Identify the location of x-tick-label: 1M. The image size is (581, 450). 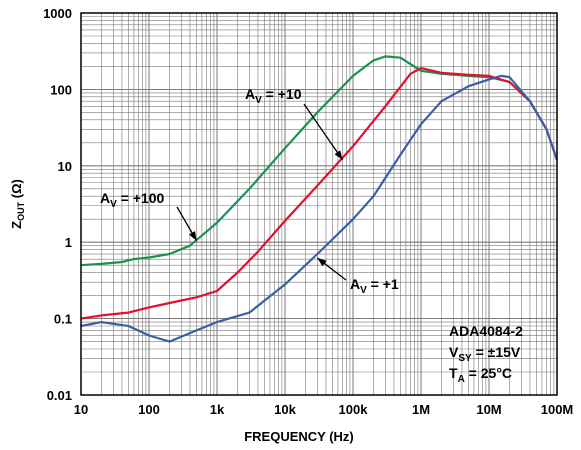
(421, 409).